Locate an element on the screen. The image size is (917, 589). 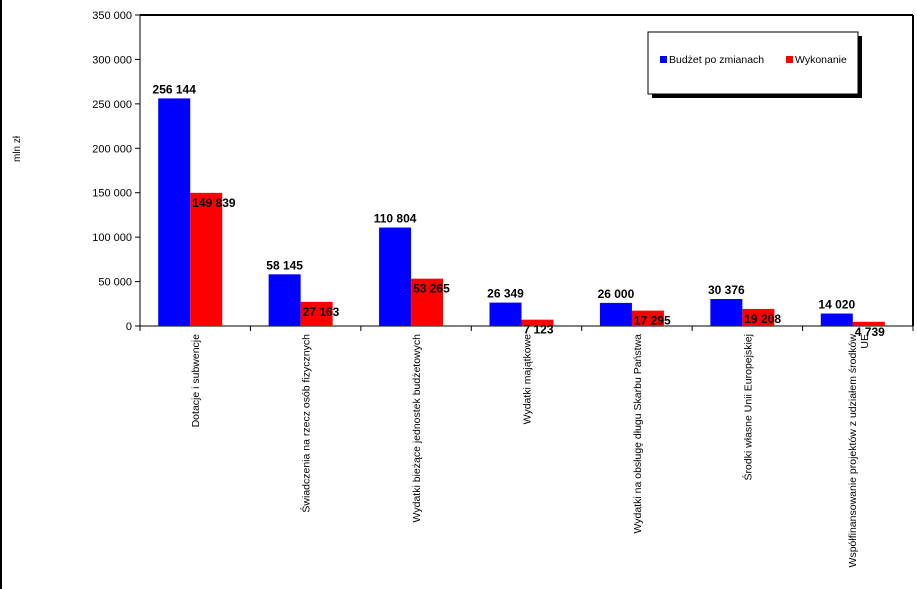
y-tick-label: 250 000 is located at coordinates (112, 105).